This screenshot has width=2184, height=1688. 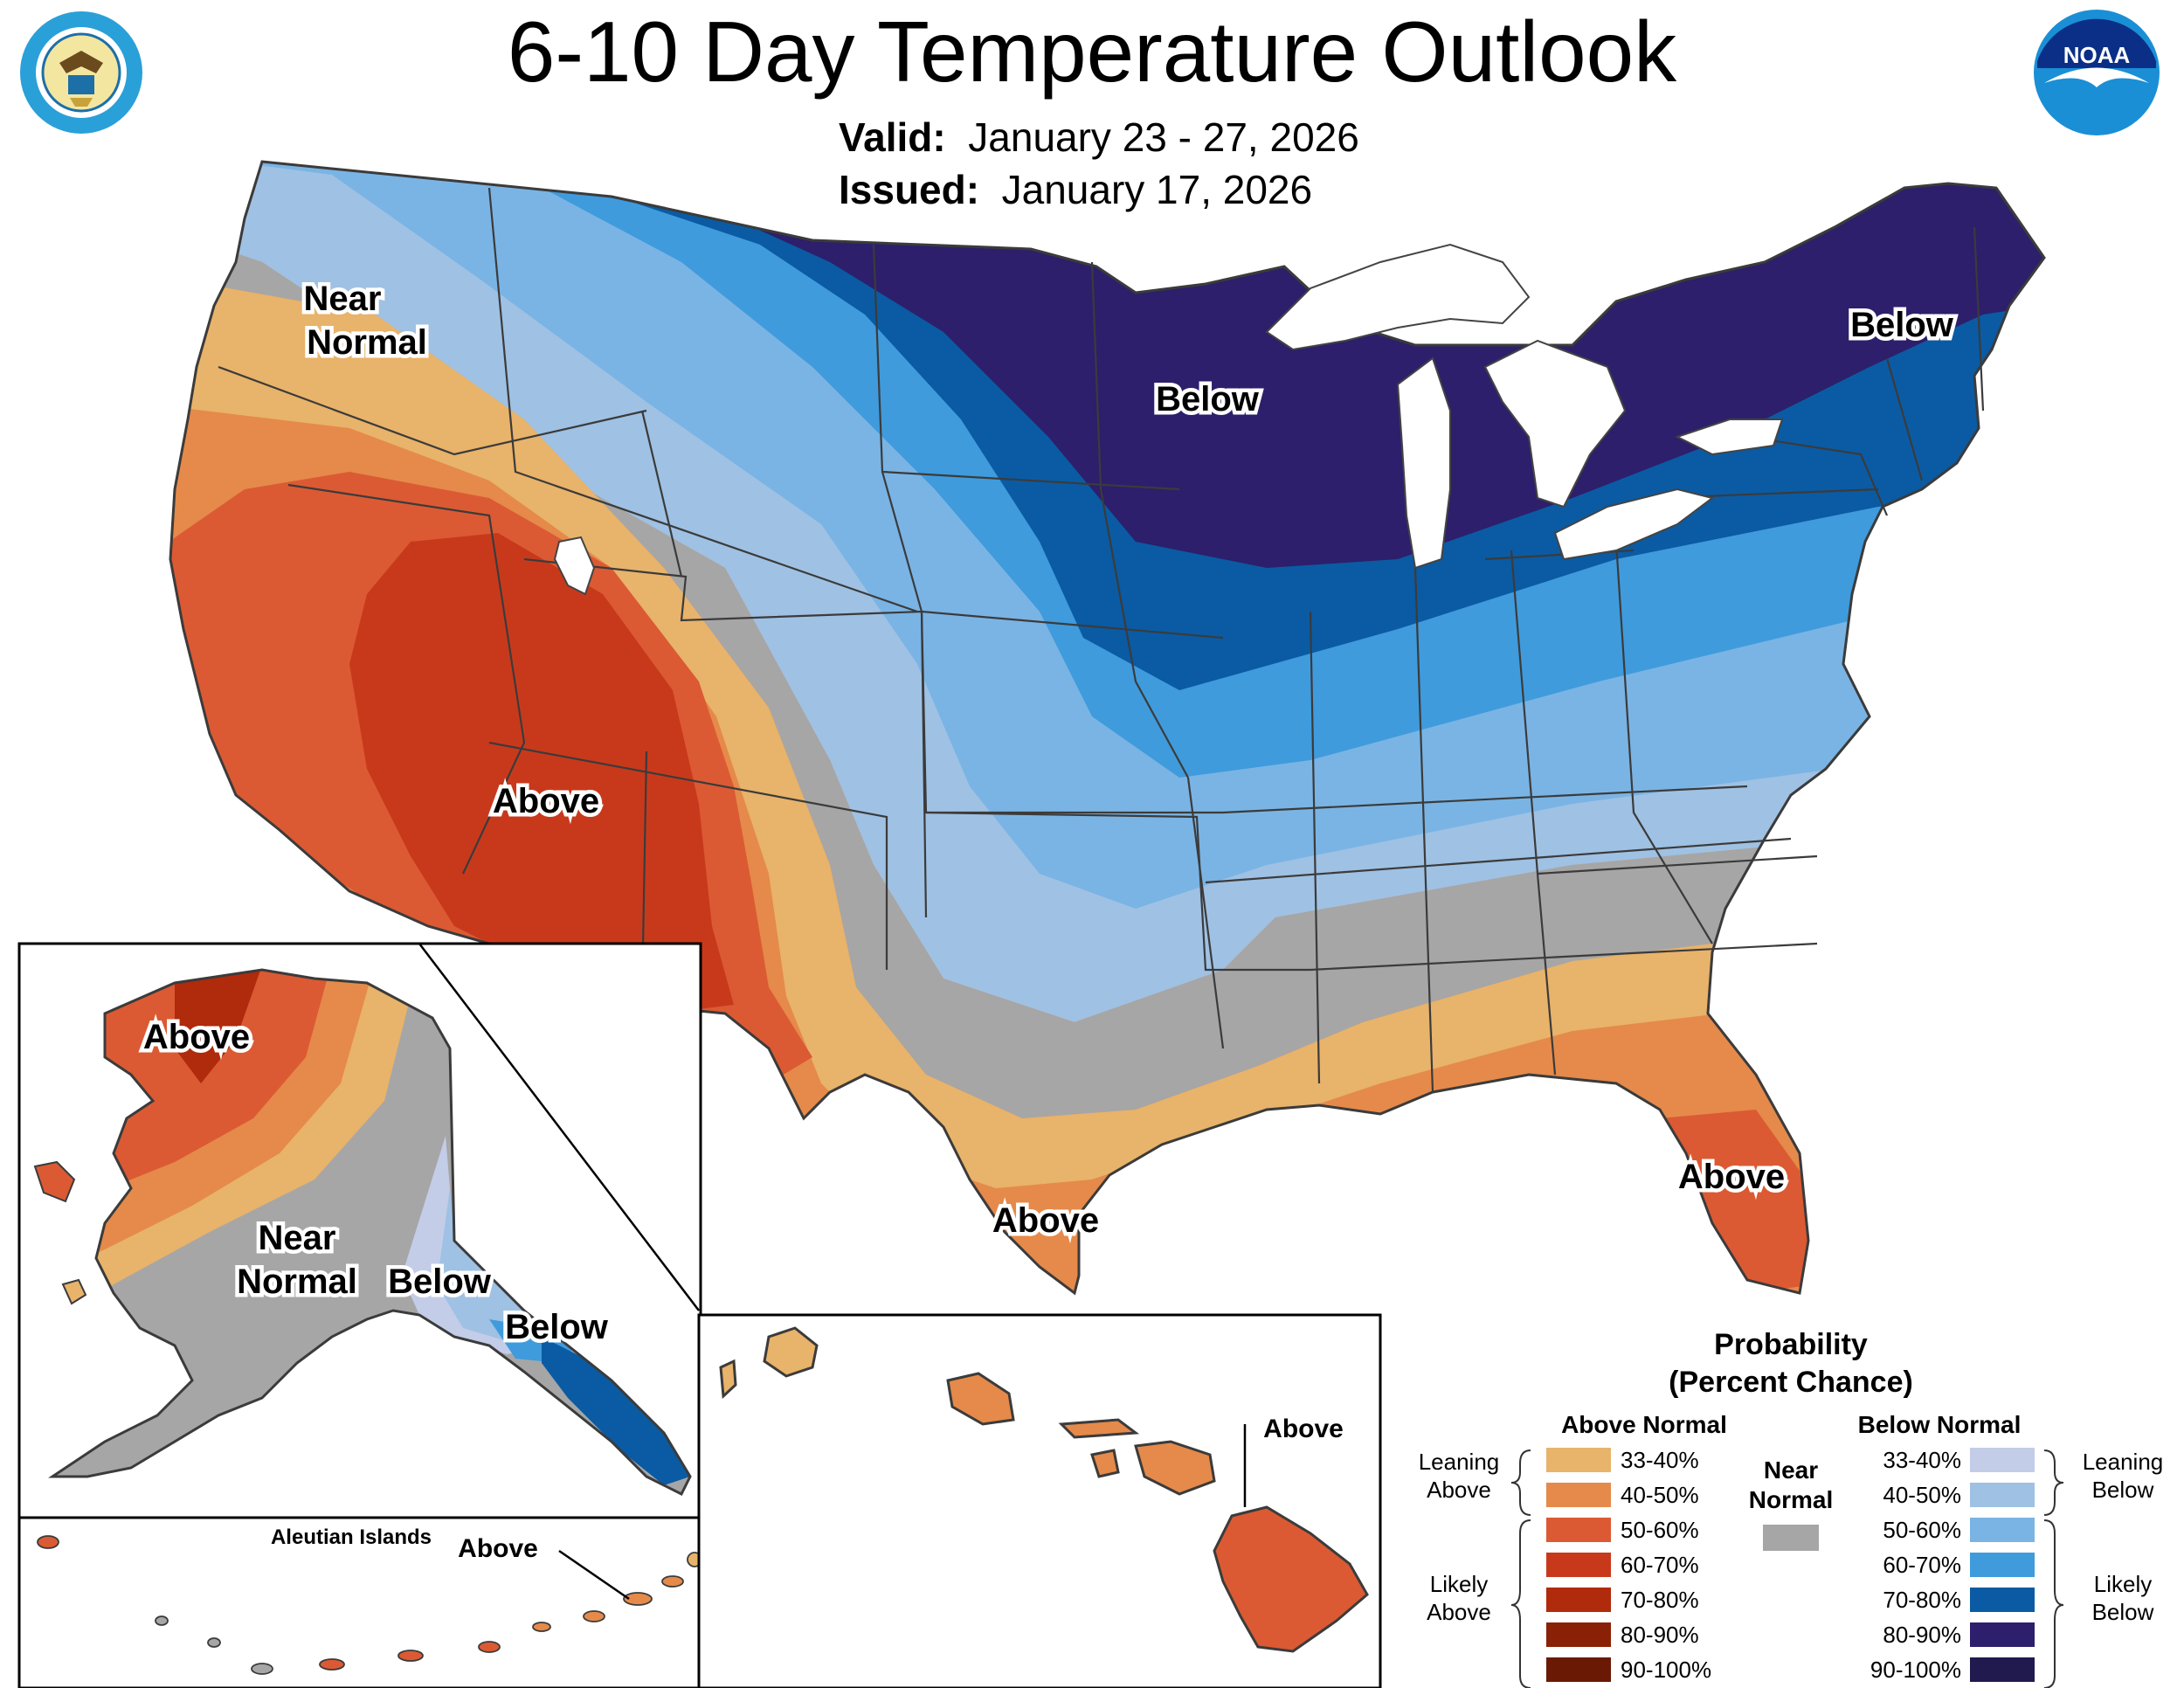 What do you see at coordinates (1291, 1579) in the screenshot?
I see `island-big-island` at bounding box center [1291, 1579].